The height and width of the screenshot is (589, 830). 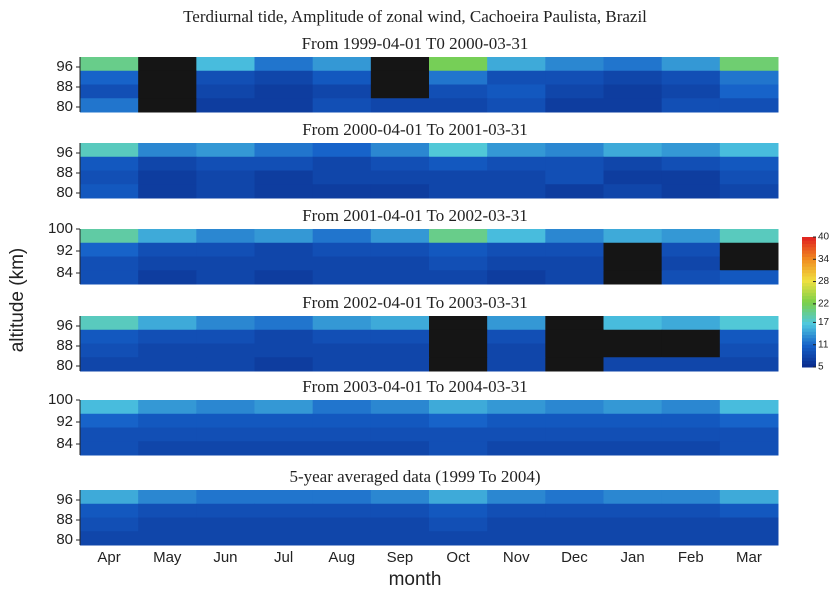 What do you see at coordinates (824, 281) in the screenshot?
I see `colorbar-tick-label: 28` at bounding box center [824, 281].